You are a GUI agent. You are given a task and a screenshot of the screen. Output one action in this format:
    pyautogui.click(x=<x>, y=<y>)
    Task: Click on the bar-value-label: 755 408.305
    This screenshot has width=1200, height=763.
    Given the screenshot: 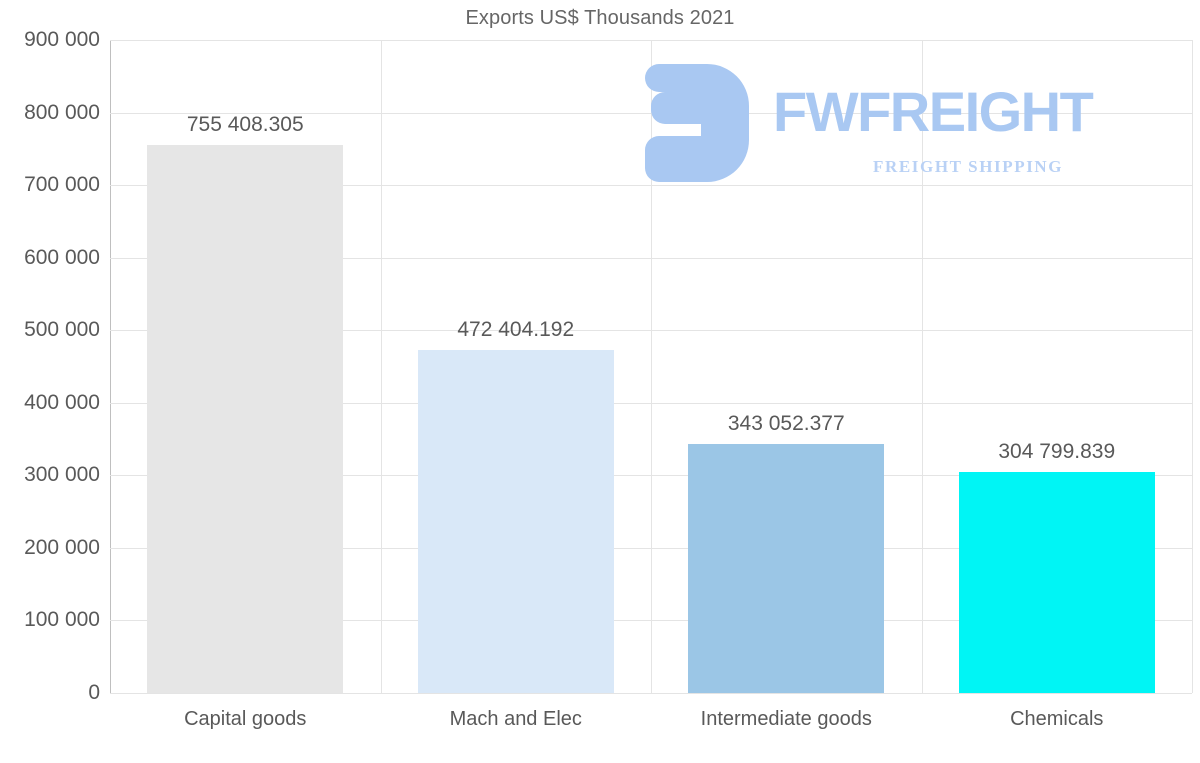 What is the action you would take?
    pyautogui.click(x=245, y=124)
    